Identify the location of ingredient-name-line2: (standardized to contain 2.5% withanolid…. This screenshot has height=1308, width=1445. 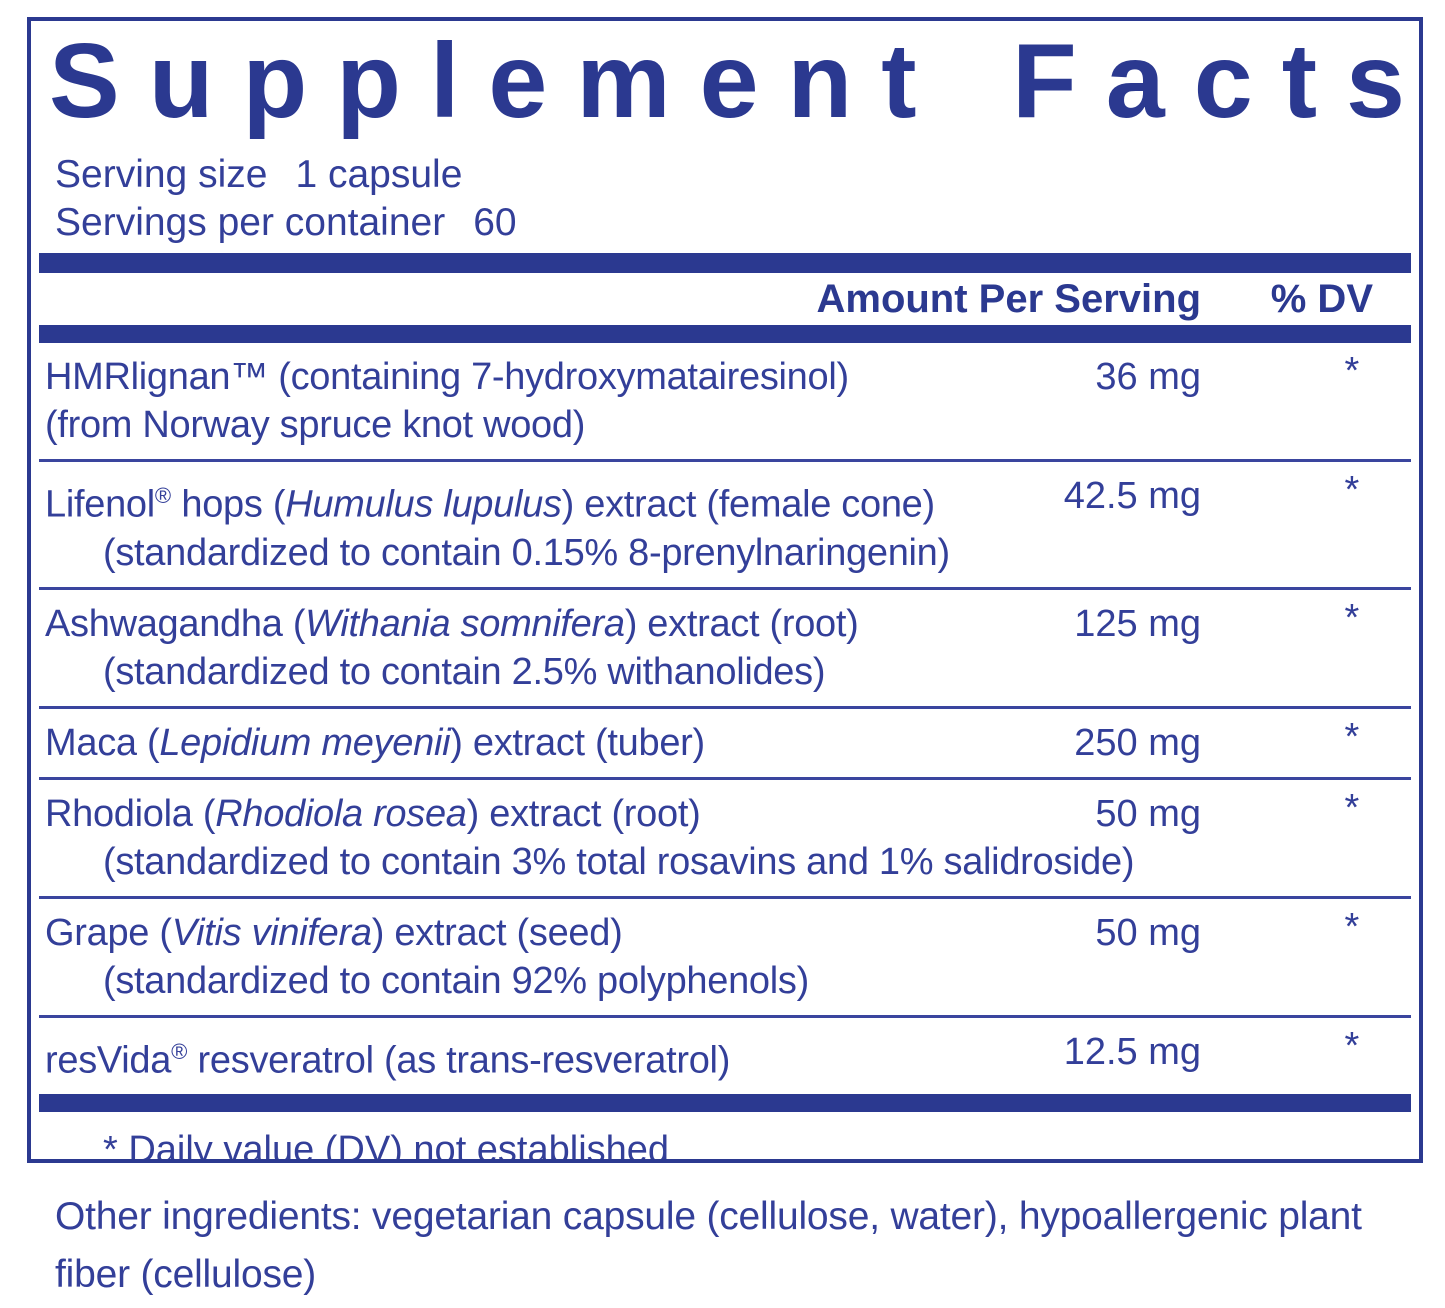
(464, 671).